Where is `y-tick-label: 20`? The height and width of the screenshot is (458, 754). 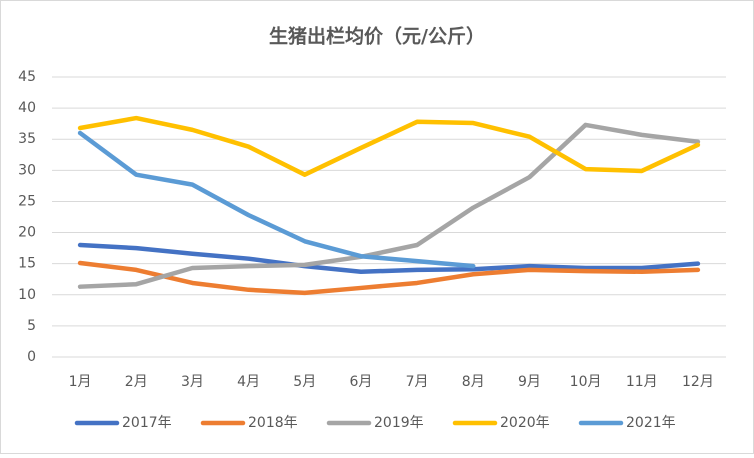 y-tick-label: 20 is located at coordinates (27, 233).